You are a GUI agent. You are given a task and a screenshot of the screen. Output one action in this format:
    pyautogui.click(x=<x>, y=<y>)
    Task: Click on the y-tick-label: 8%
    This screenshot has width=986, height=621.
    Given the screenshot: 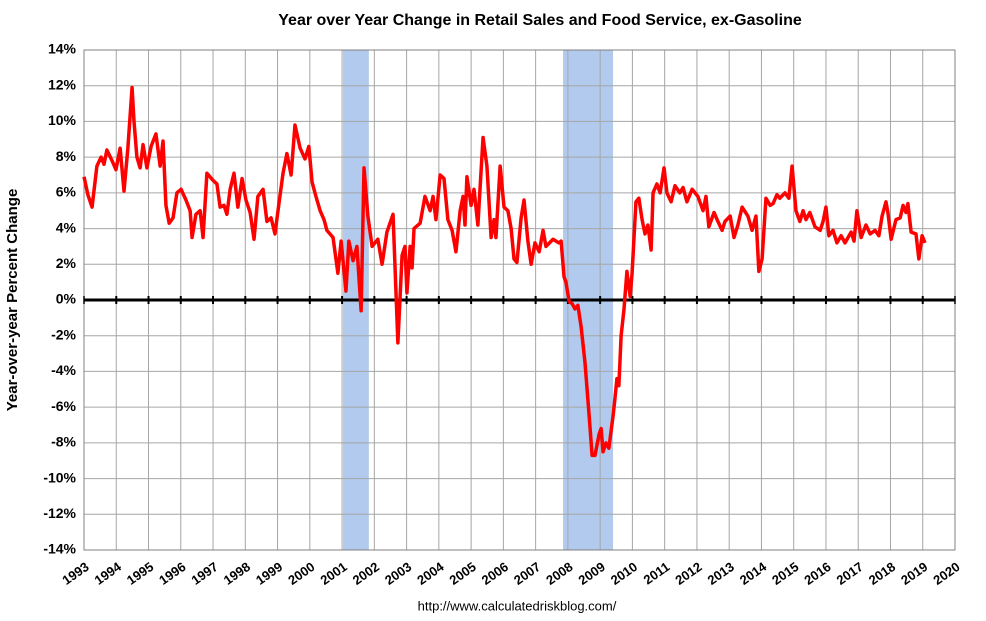 What is the action you would take?
    pyautogui.click(x=66, y=156)
    